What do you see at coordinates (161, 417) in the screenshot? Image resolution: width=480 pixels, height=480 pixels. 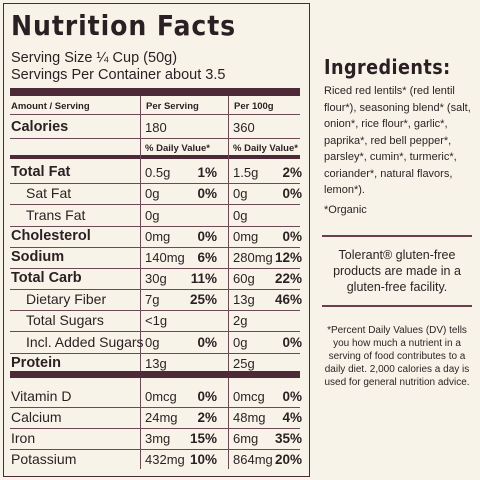 I see `nutrient-serving-amount: 24mg` at bounding box center [161, 417].